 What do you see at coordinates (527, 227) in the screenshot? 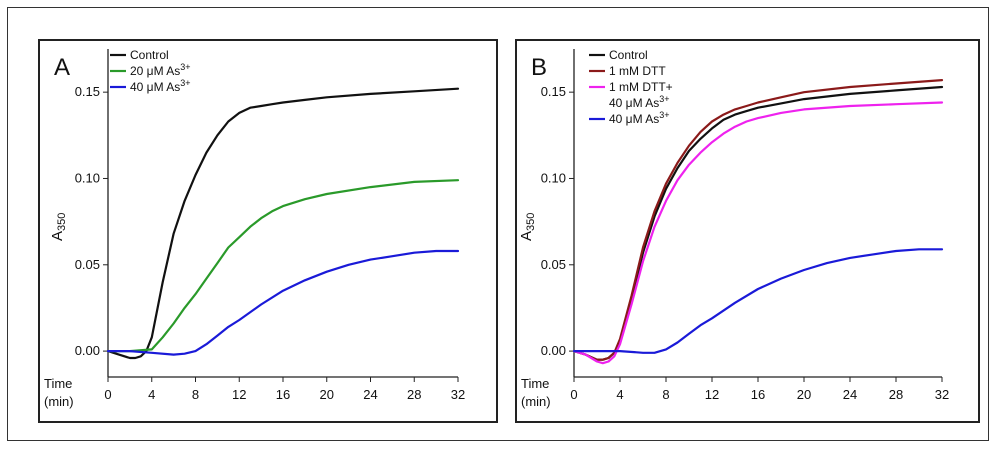
I see `y-axis-label-b: A350` at bounding box center [527, 227].